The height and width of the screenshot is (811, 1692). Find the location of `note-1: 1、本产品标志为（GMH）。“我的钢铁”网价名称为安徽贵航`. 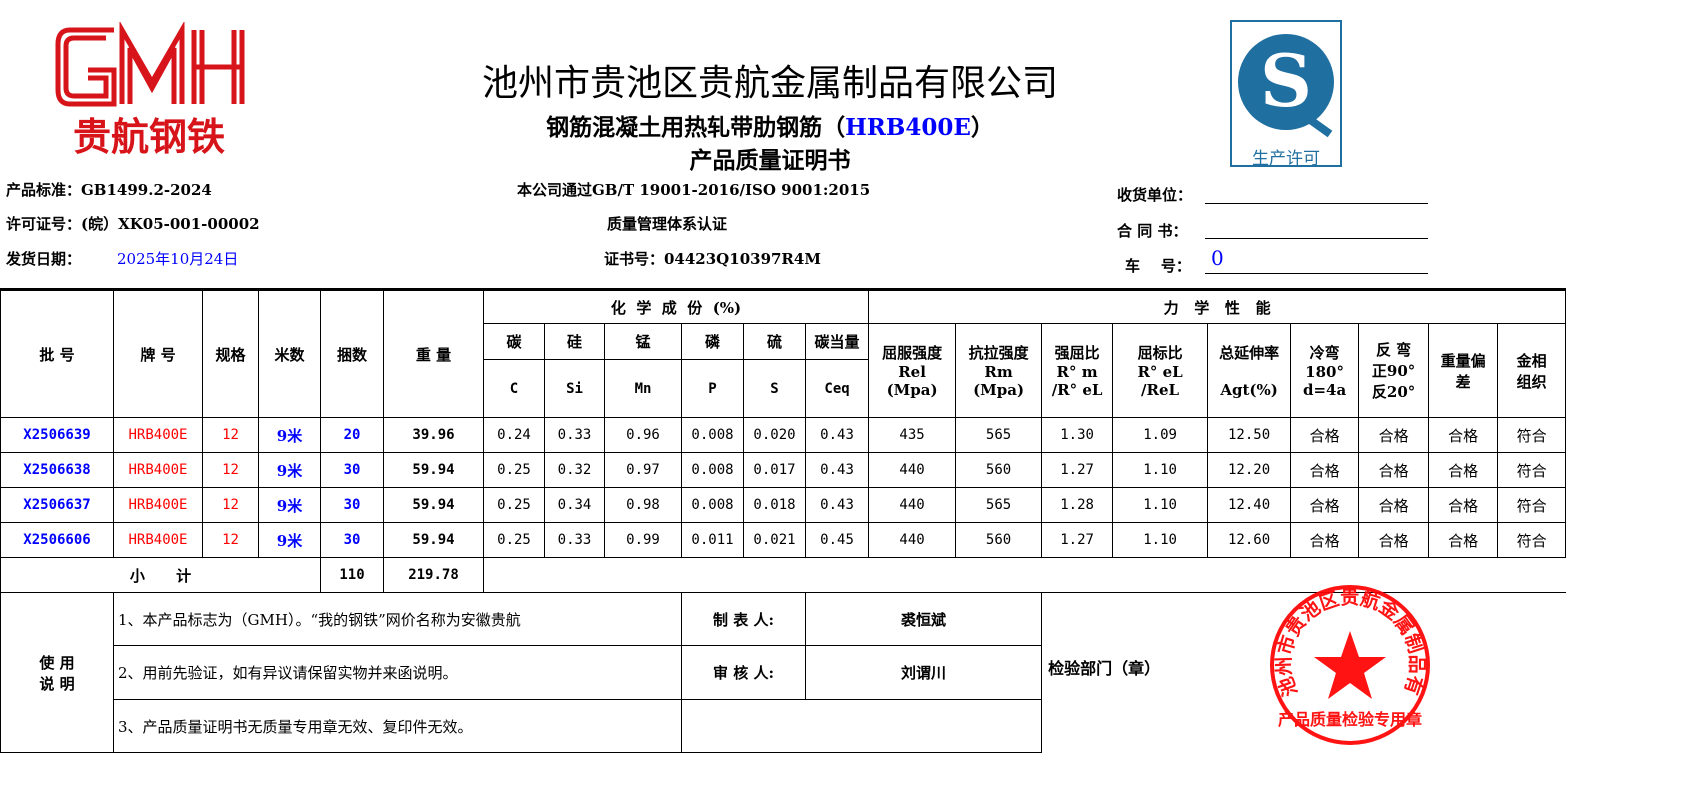

note-1: 1、本产品标志为（GMH）。“我的钢铁”网价名称为安徽贵航 is located at coordinates (397, 619).